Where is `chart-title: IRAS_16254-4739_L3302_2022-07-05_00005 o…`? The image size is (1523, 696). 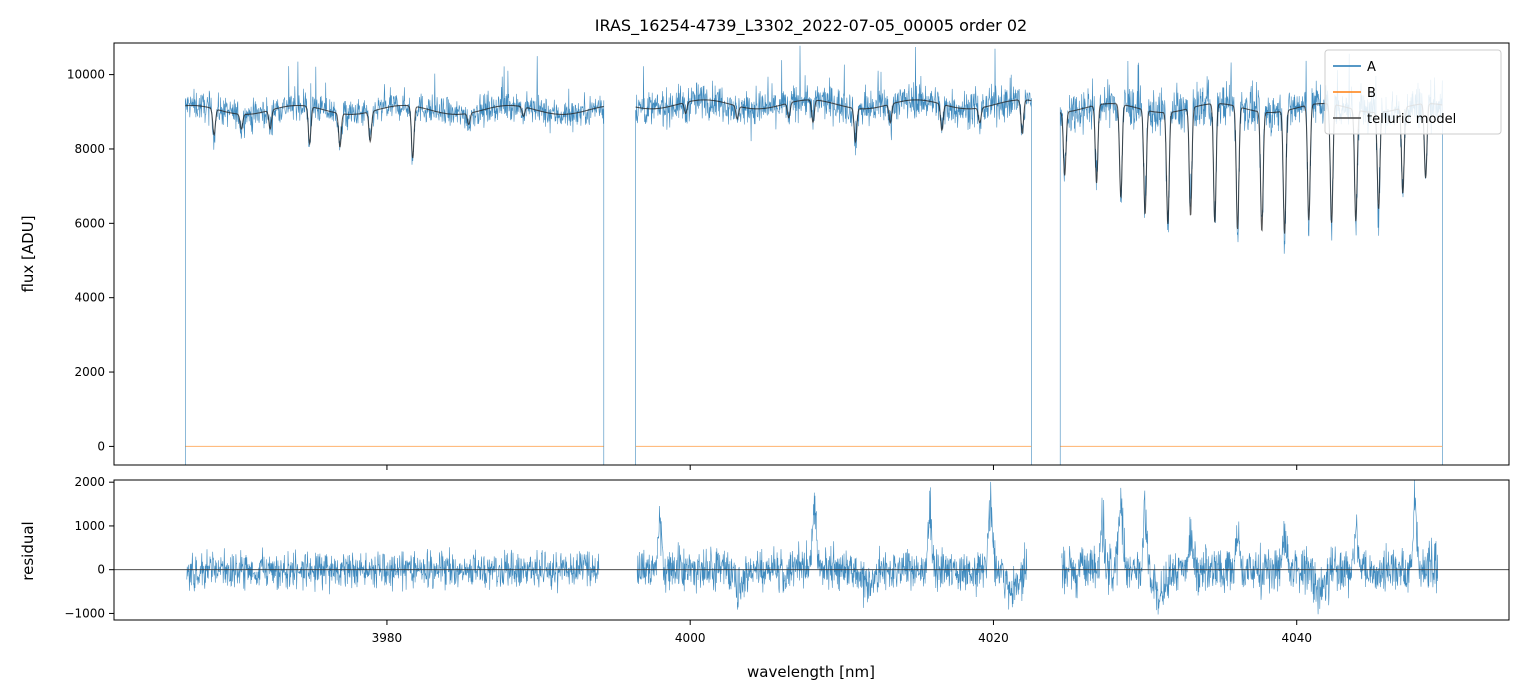
chart-title: IRAS_16254-4739_L3302_2022-07-05_00005 o… is located at coordinates (811, 26).